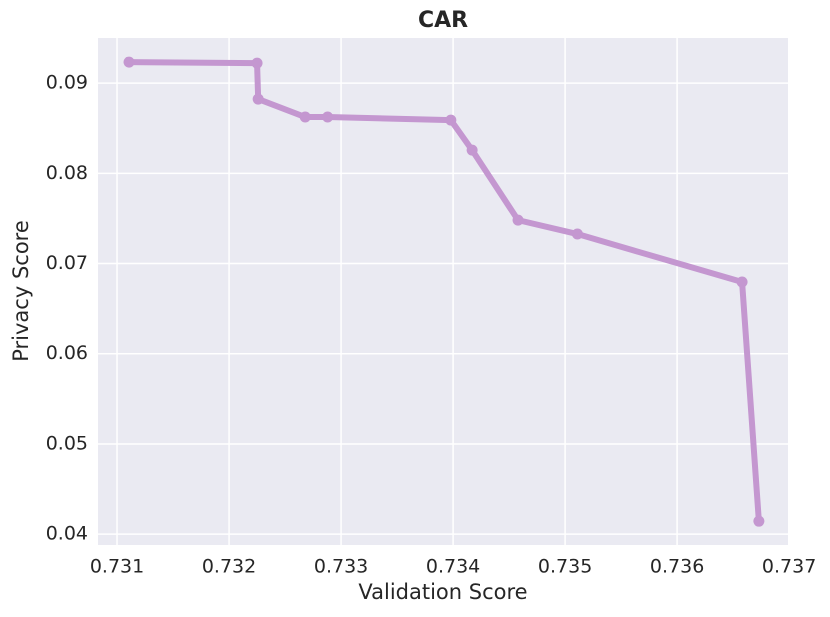 Image resolution: width=830 pixels, height=617 pixels. Describe the element at coordinates (453, 567) in the screenshot. I see `x-tick-label: 0.734` at that location.